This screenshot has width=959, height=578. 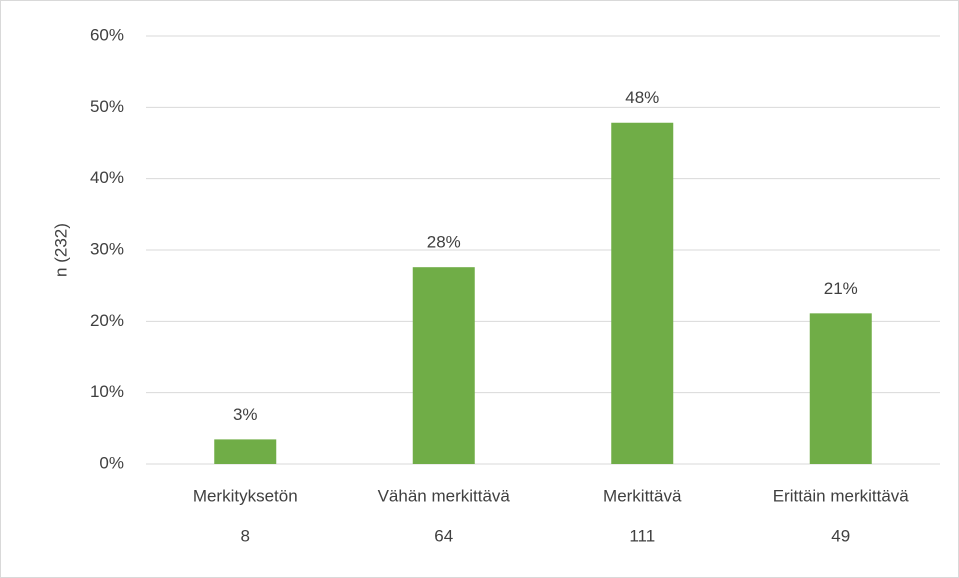 What do you see at coordinates (444, 242) in the screenshot?
I see `data-label: 28%` at bounding box center [444, 242].